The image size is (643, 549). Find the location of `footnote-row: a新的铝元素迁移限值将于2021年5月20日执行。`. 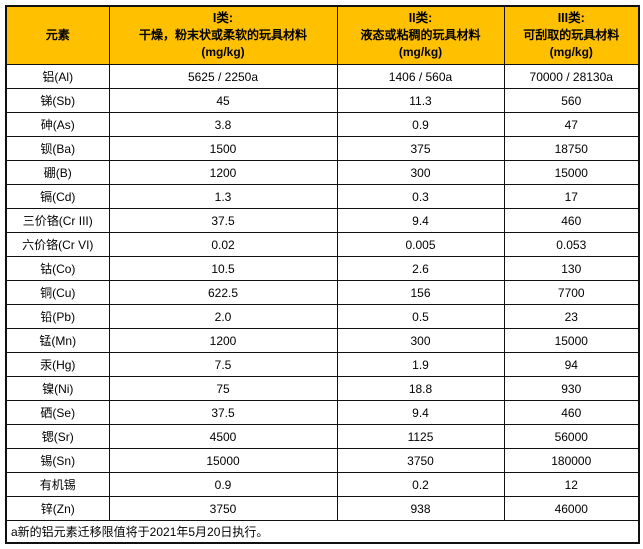

footnote-row: a新的铝元素迁移限值将于2021年5月20日执行。 is located at coordinates (322, 532).